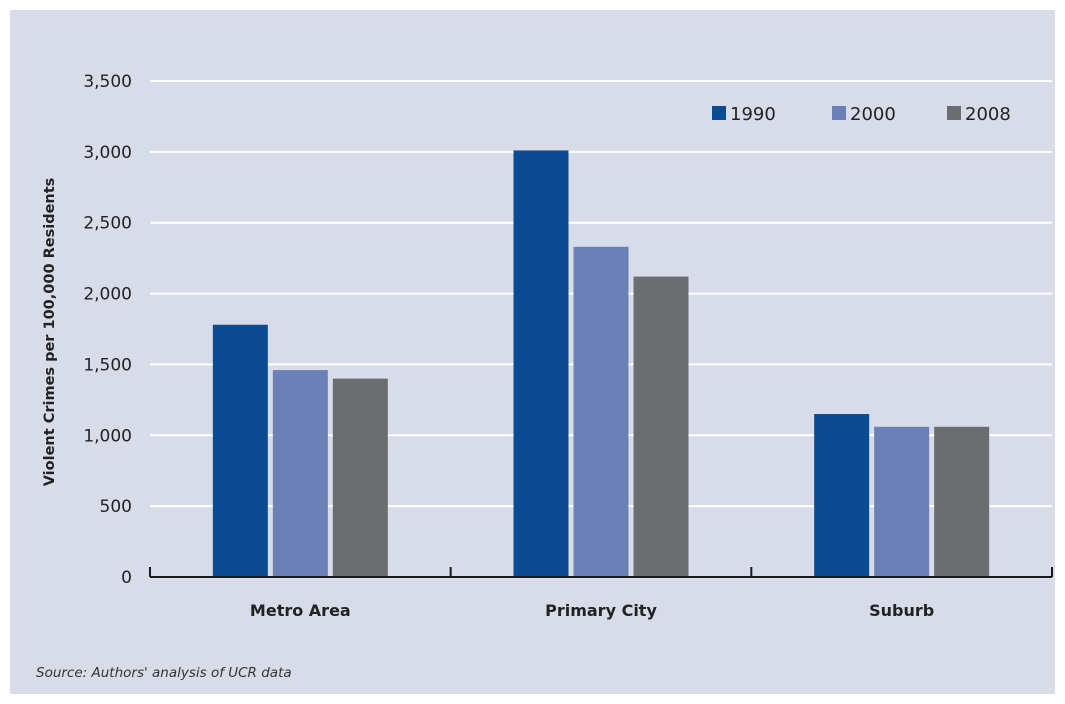 Image resolution: width=1065 pixels, height=704 pixels. I want to click on y-tick-label: 2,500, so click(107, 224).